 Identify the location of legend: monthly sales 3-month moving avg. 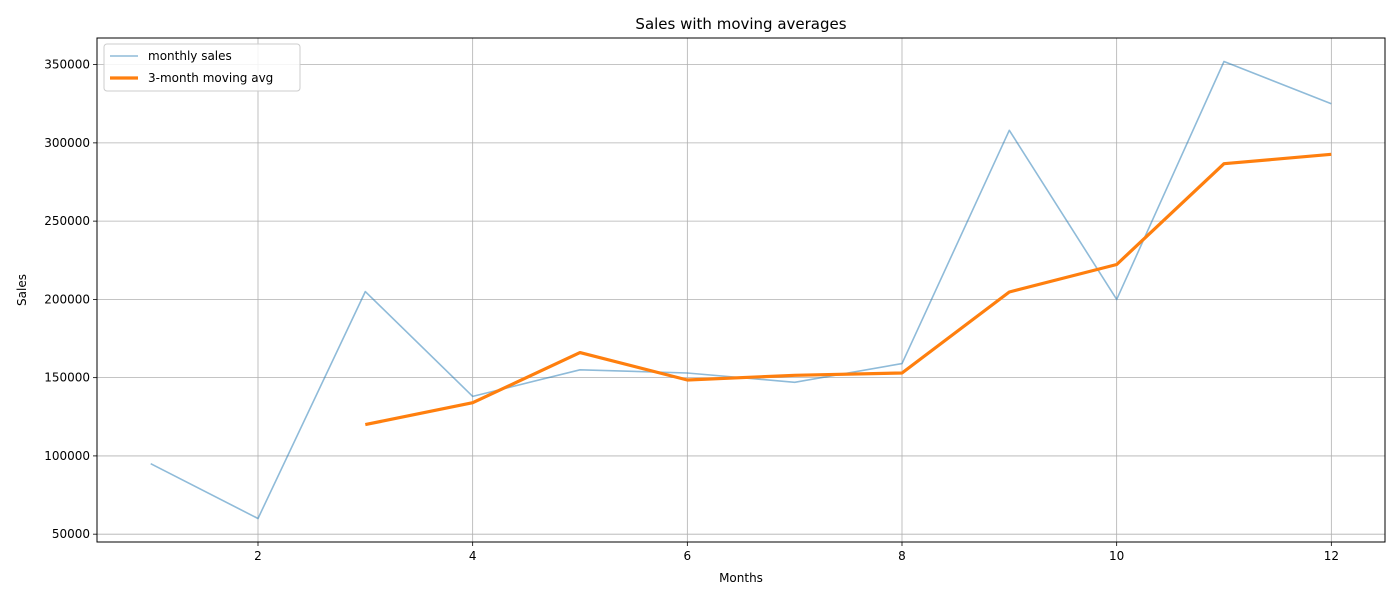
(202, 67).